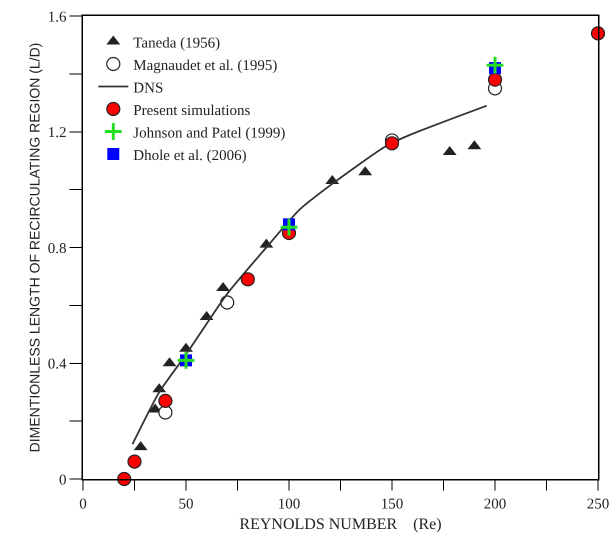  I want to click on y-tick-label: 0.8, so click(57, 248).